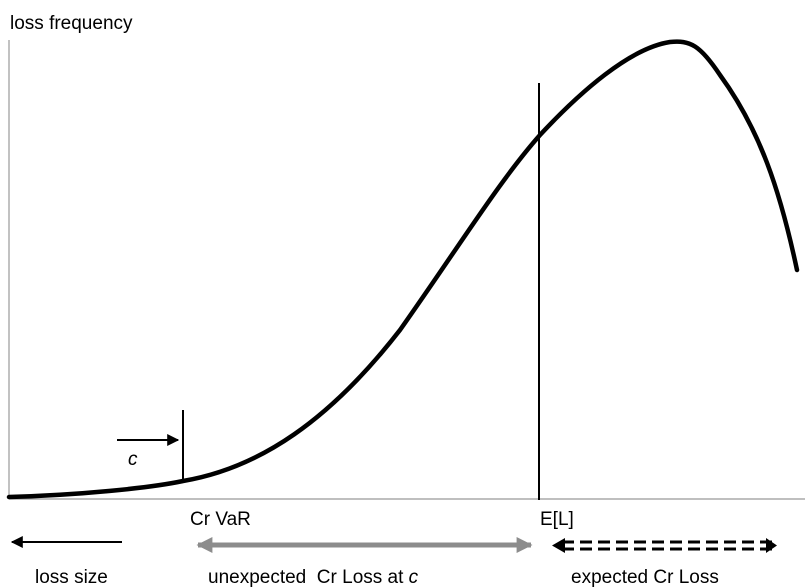 Image resolution: width=810 pixels, height=588 pixels. I want to click on expected-loss-arrow, so click(664, 545).